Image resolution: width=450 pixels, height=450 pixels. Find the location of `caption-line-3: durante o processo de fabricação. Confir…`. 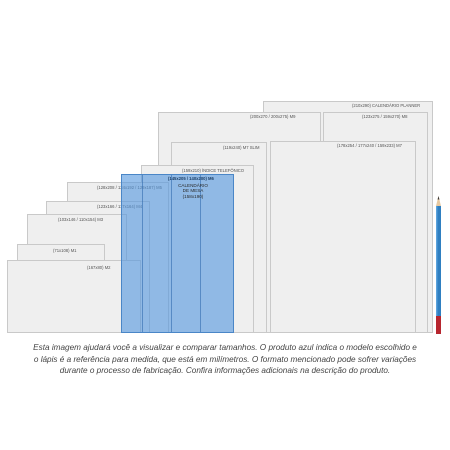

caption-line-3: durante o processo de fabricação. Confir… is located at coordinates (225, 370).